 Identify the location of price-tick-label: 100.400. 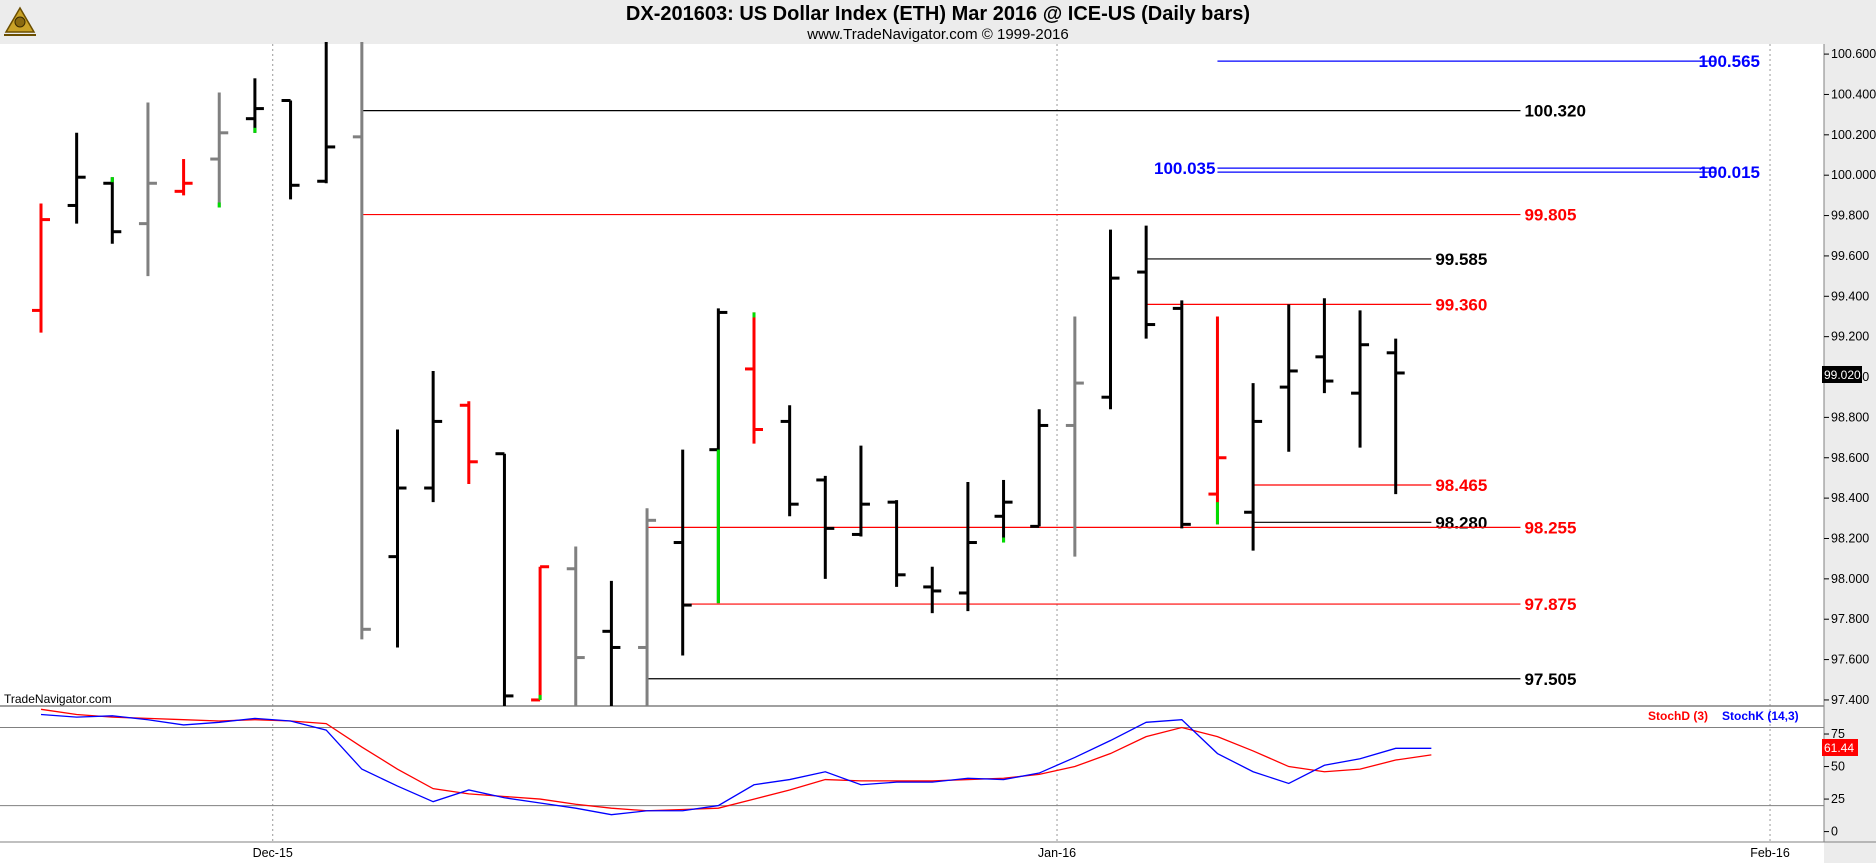
(1853, 94).